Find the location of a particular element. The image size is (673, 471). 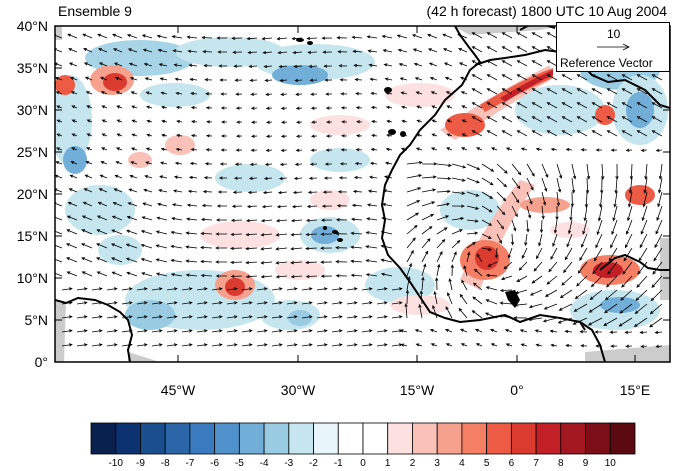

colorbar is located at coordinates (363, 438).